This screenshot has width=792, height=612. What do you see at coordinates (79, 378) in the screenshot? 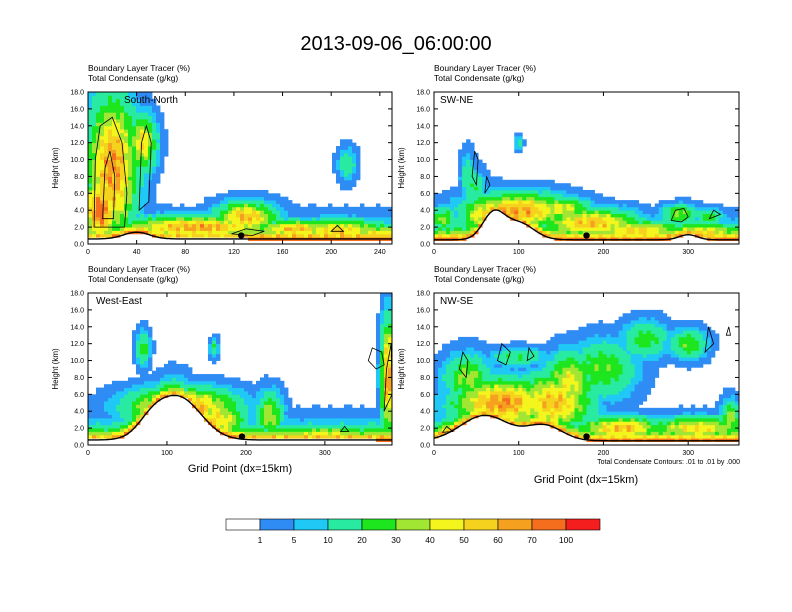
I see `y-tick-label: 8.0` at bounding box center [79, 378].